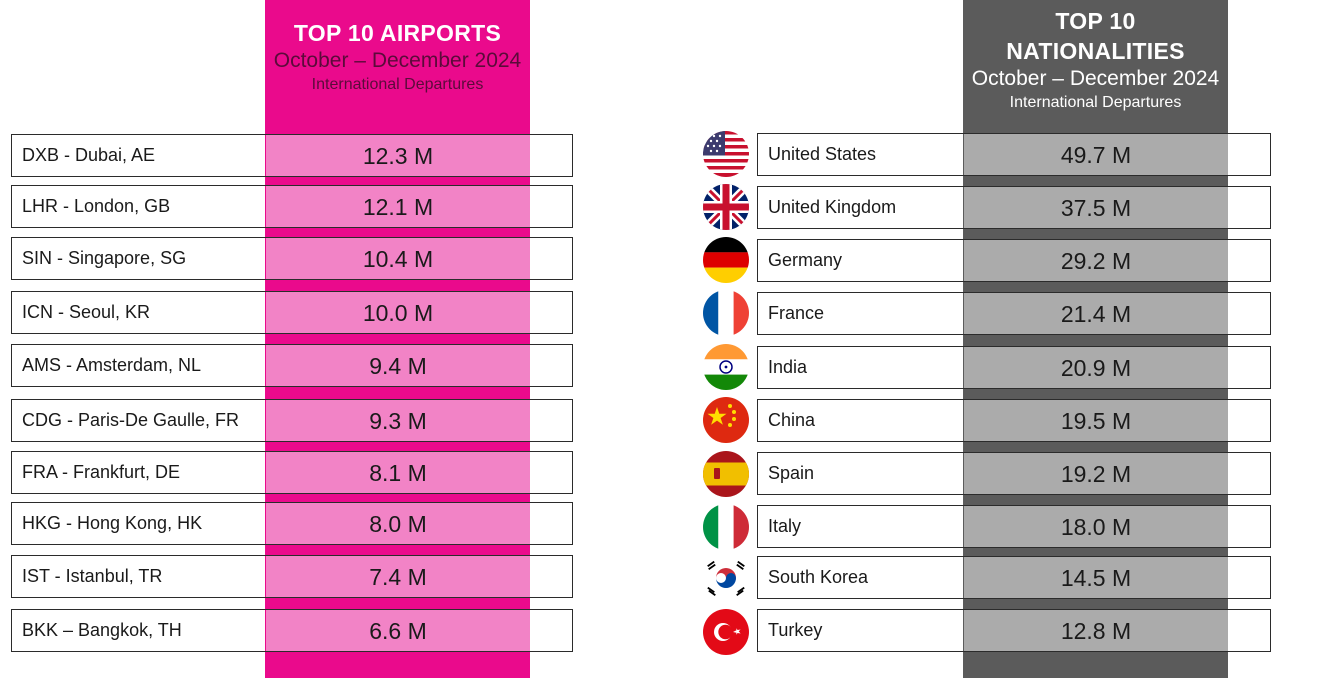  Describe the element at coordinates (726, 474) in the screenshot. I see `spain-flag-icon` at that location.